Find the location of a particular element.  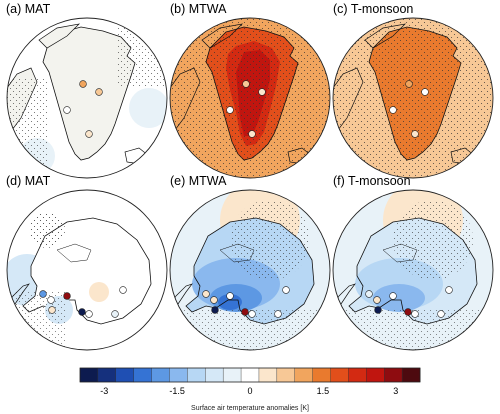

colorbar-ticks: -3 -1.5 0 1.5 3 is located at coordinates (249, 391).